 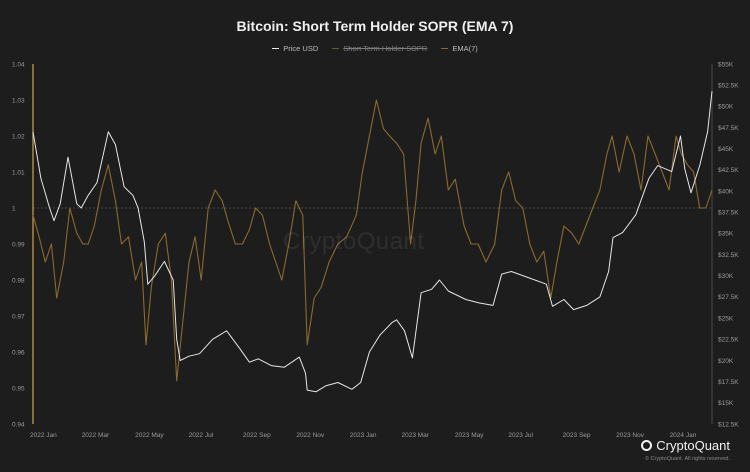 What do you see at coordinates (465, 48) in the screenshot?
I see `legend-label-ema: EMA(7)` at bounding box center [465, 48].